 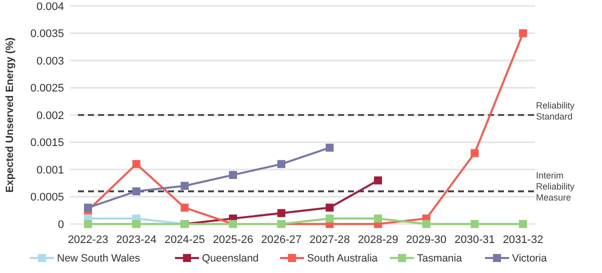 What do you see at coordinates (10, 115) in the screenshot?
I see `y-axis-title: Expected Unserved Energy (%)` at bounding box center [10, 115].